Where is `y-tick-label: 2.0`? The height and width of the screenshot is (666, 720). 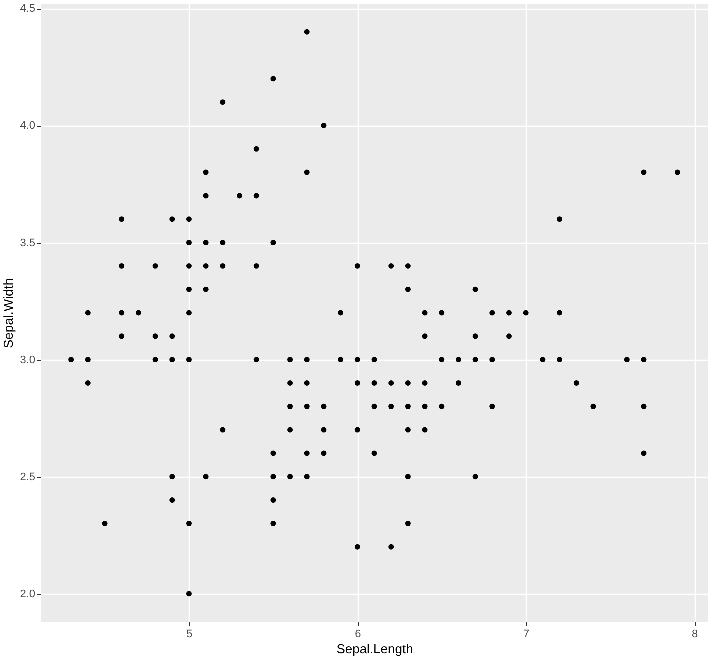
y-tick-label: 2.0 is located at coordinates (28, 594).